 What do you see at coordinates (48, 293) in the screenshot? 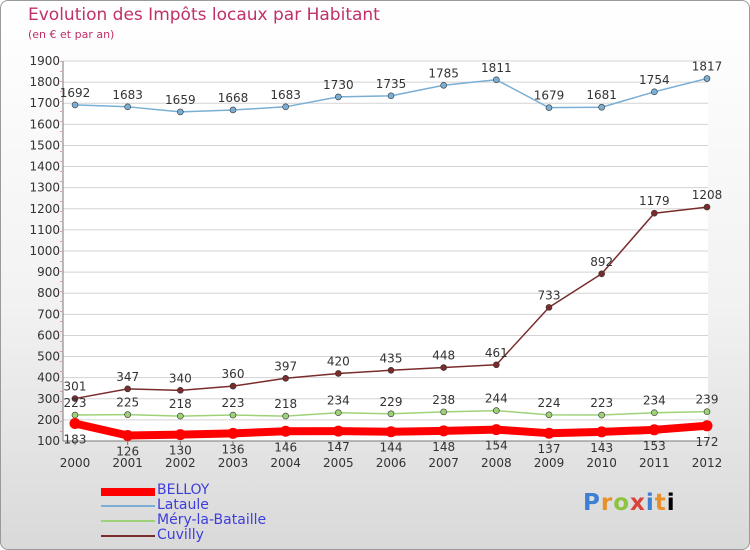
I see `y-tick-label: 800` at bounding box center [48, 293].